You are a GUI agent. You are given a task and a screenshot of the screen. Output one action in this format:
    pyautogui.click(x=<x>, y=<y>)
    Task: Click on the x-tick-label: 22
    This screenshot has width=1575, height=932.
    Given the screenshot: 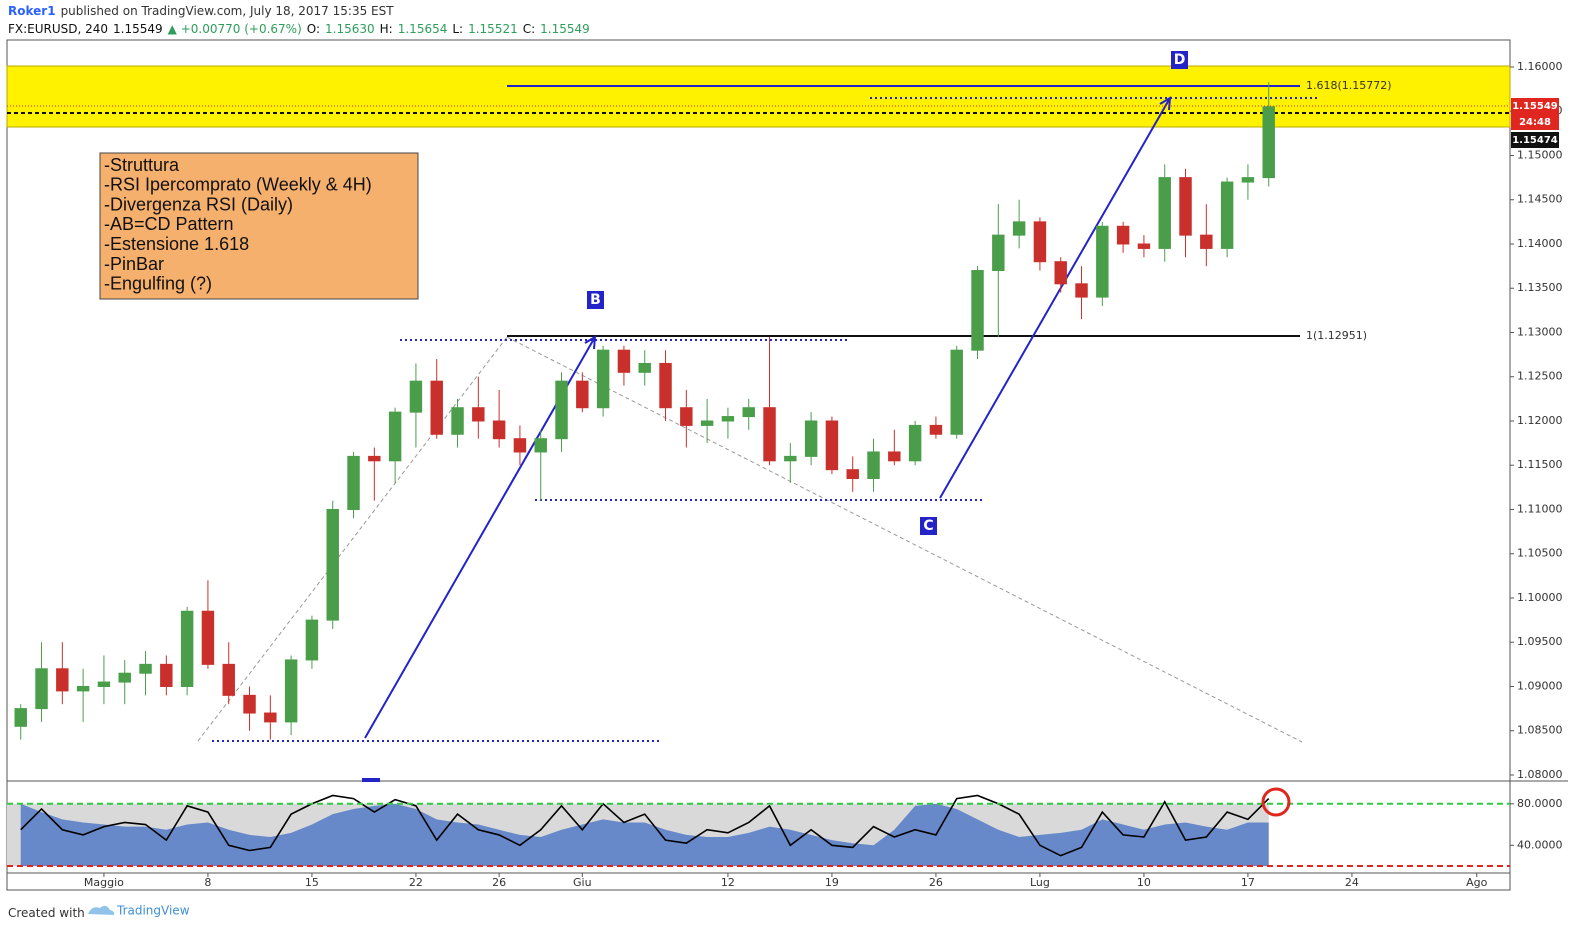 What is the action you would take?
    pyautogui.click(x=416, y=882)
    